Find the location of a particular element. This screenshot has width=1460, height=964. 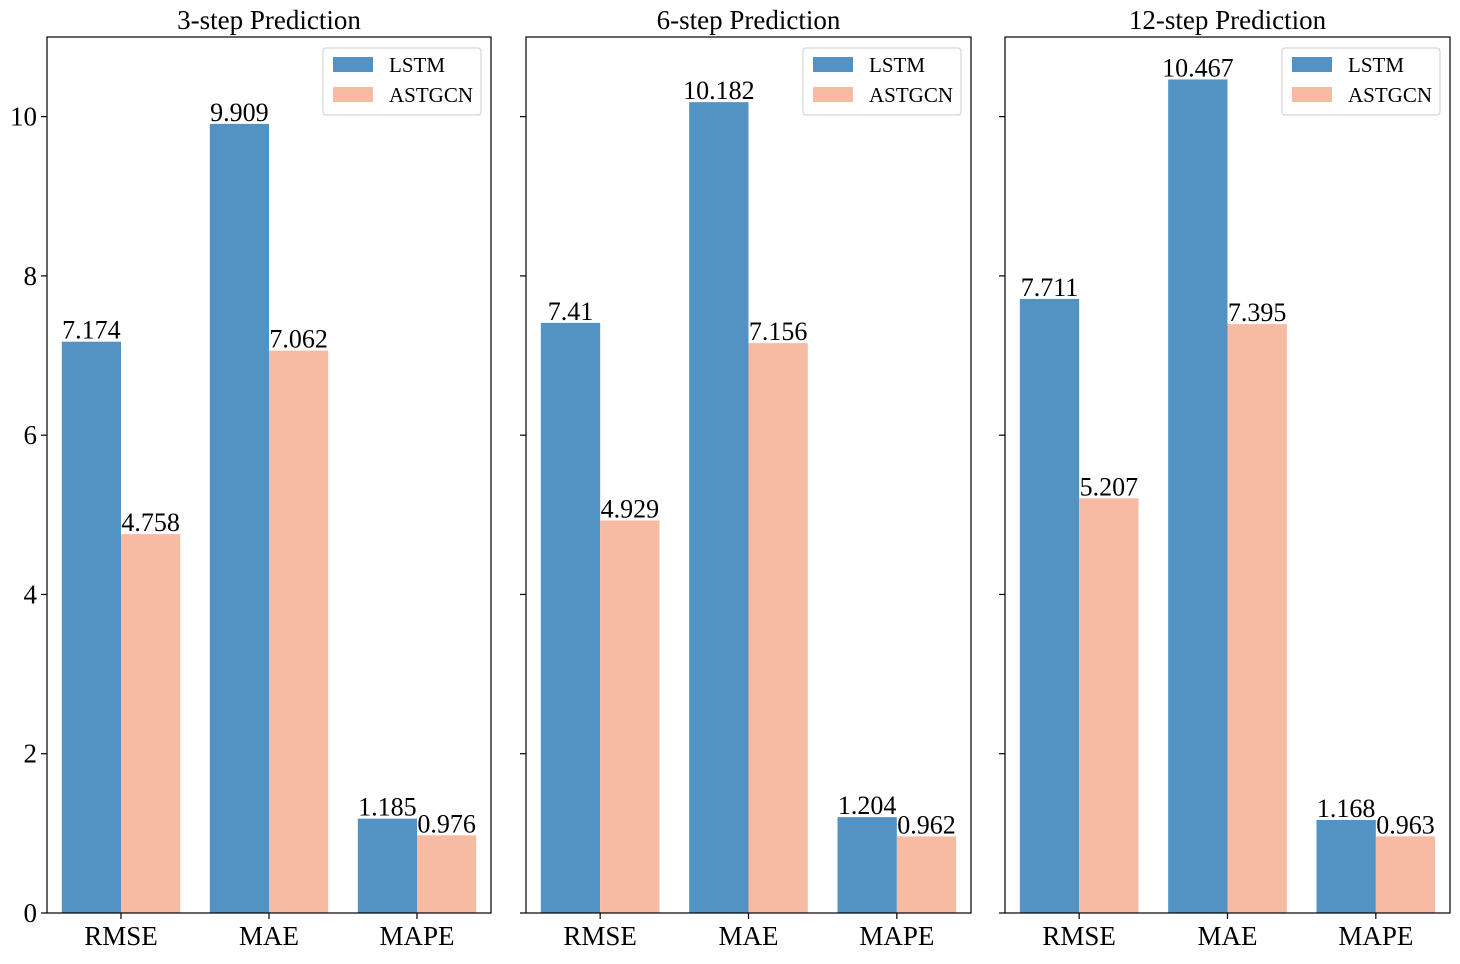

data-label: 1.185 is located at coordinates (387, 807).